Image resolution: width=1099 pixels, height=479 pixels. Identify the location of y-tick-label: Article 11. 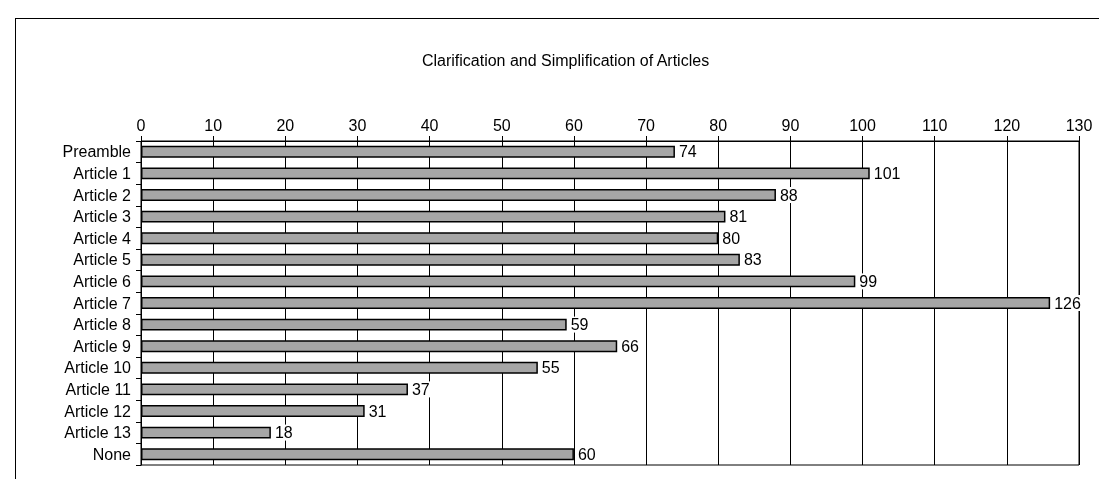
(98, 389).